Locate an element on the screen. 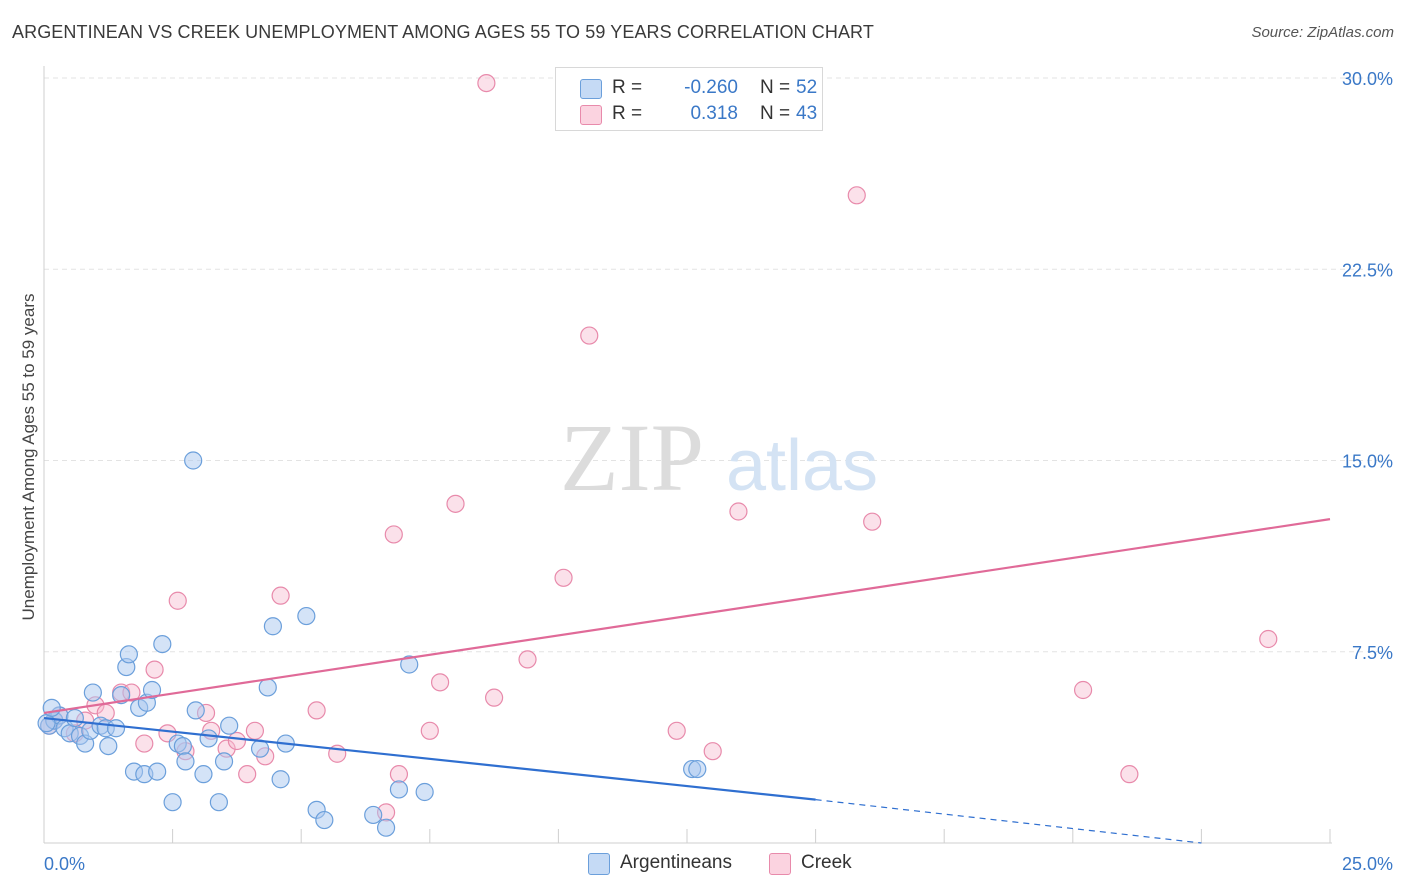  source-credit: Source: ZipAtlas.com is located at coordinates (1322, 32).